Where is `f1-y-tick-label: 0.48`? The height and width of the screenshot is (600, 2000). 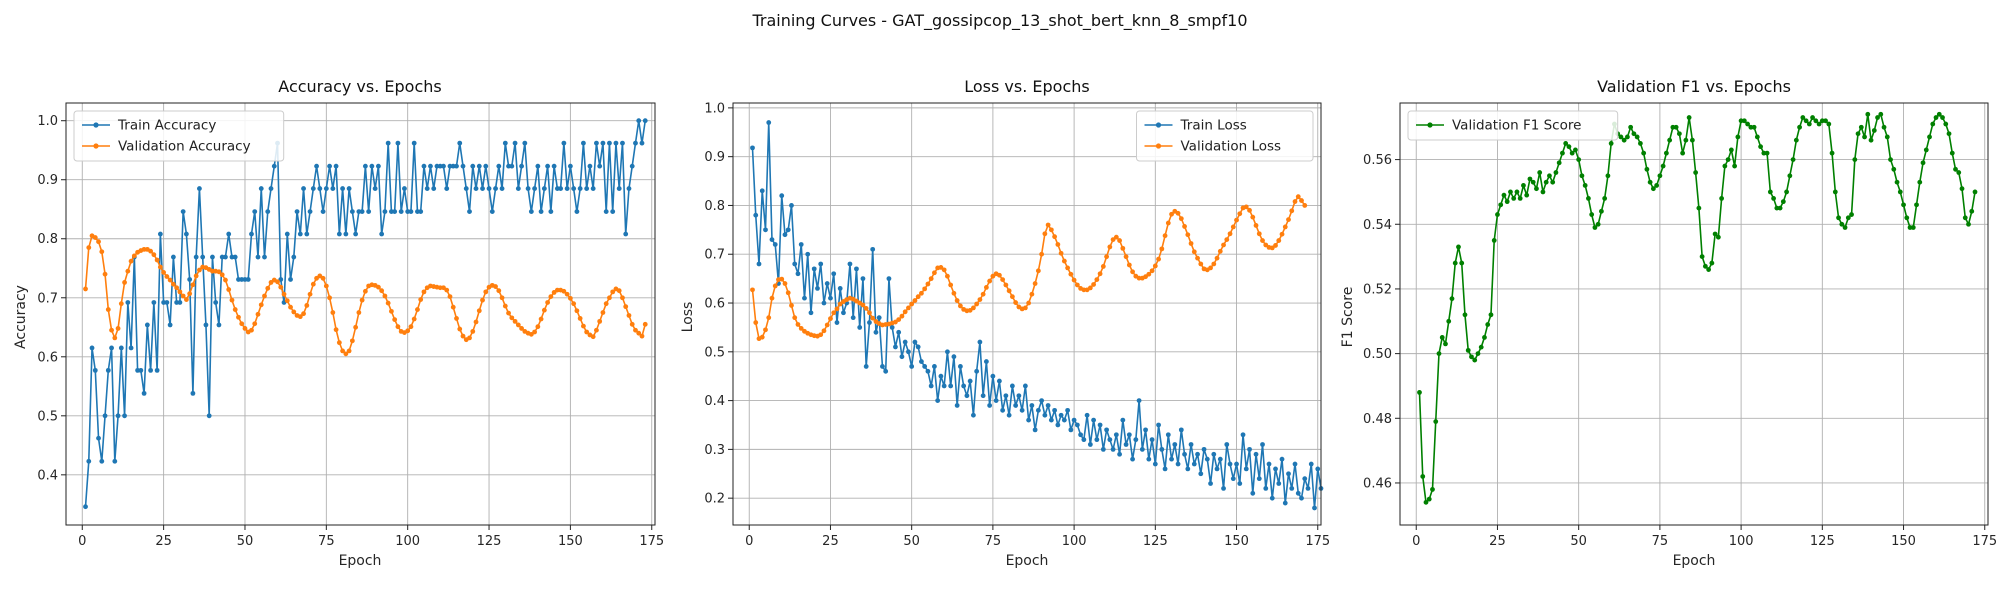 f1-y-tick-label: 0.48 is located at coordinates (1377, 419).